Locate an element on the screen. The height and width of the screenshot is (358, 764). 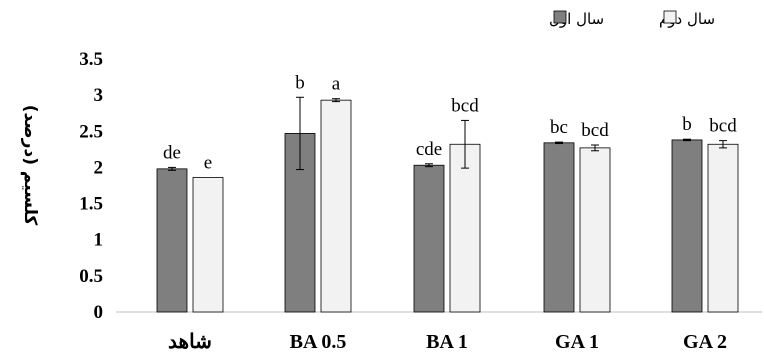
legend: سال دوم سال اول is located at coordinates (632, 19).